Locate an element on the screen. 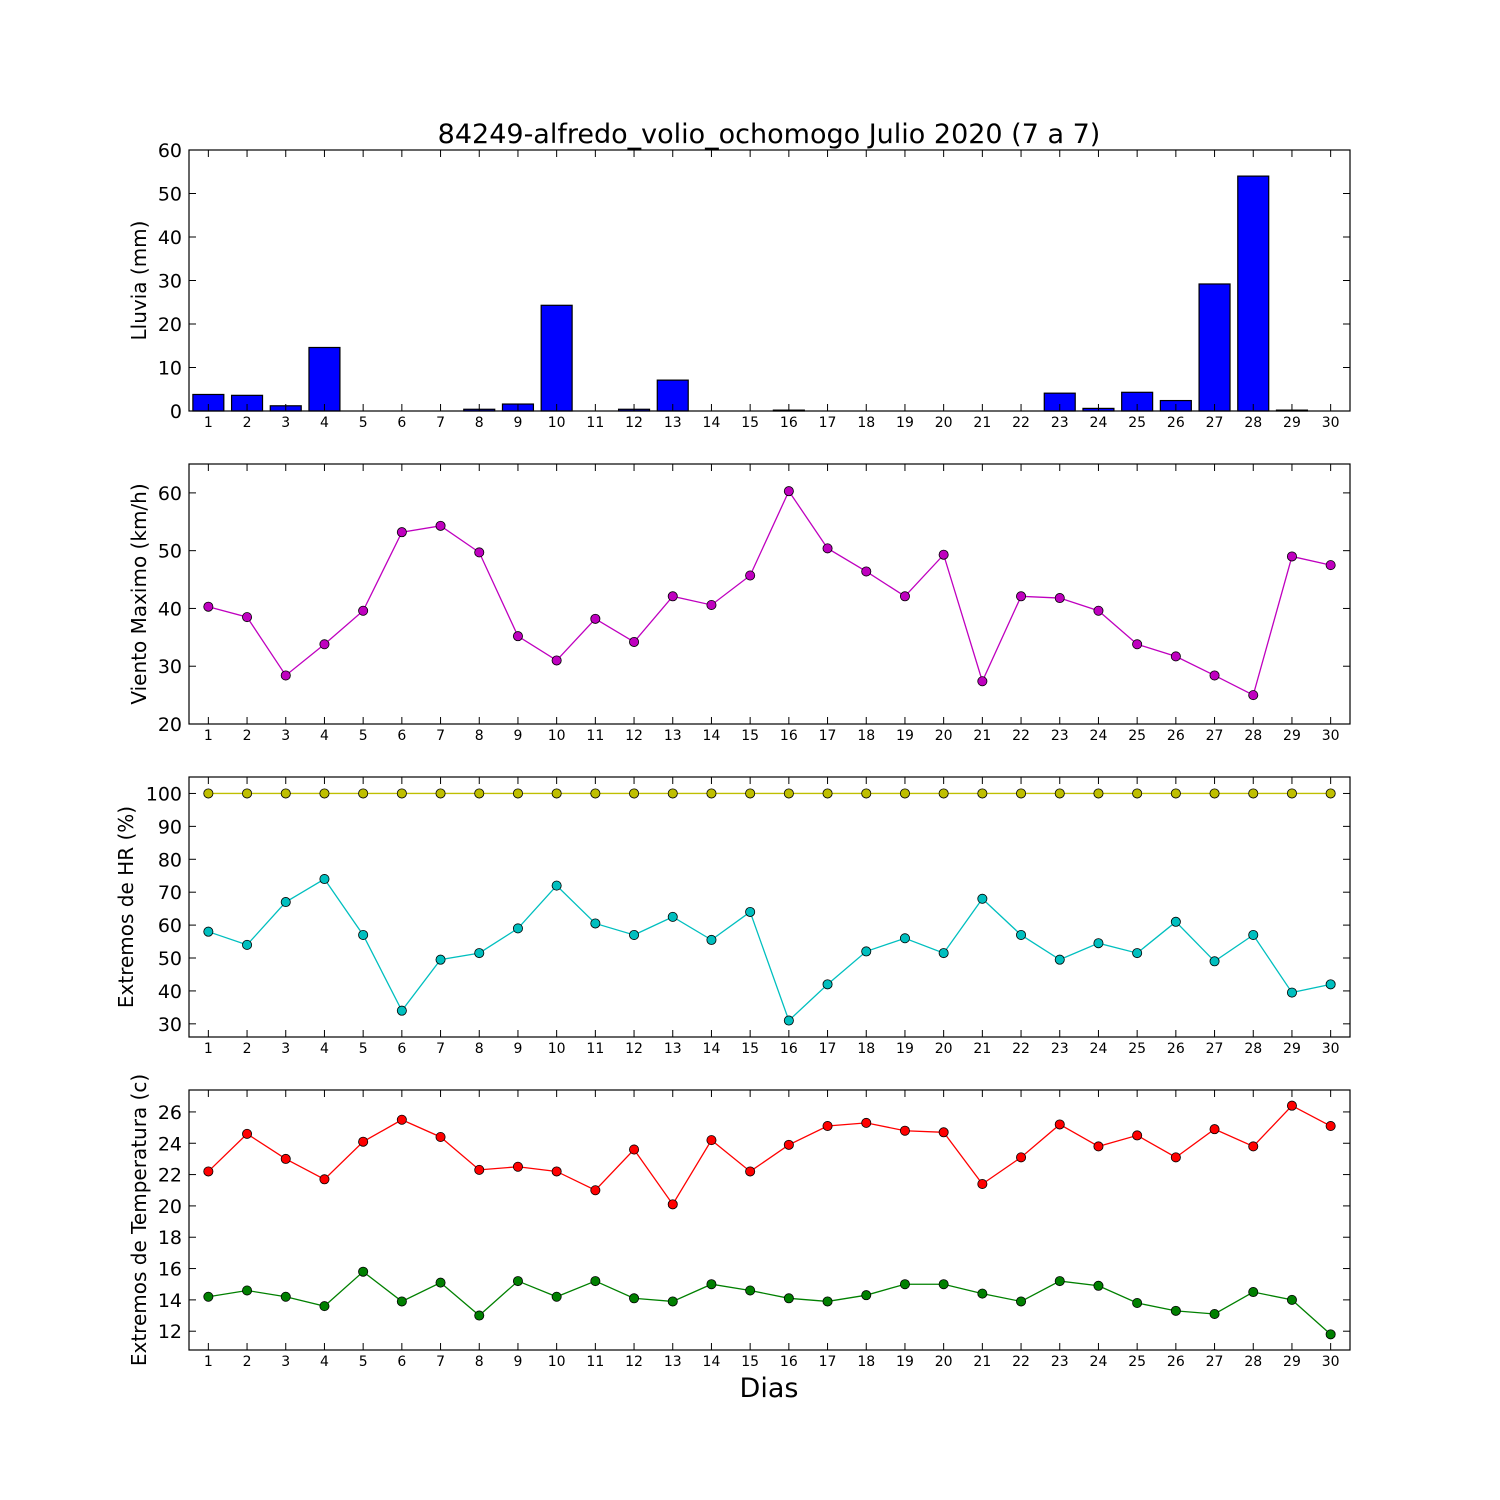  x-tick-label: 5 is located at coordinates (363, 1362).